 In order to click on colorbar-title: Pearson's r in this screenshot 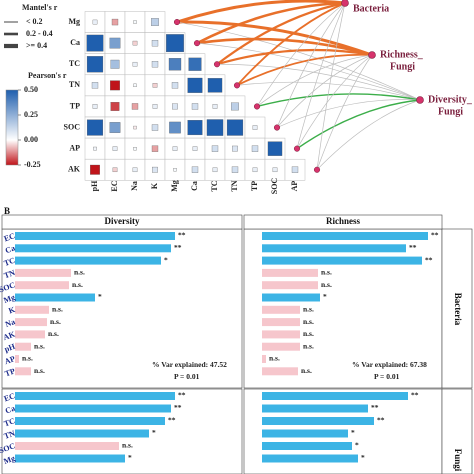, I will do `click(47, 75)`.